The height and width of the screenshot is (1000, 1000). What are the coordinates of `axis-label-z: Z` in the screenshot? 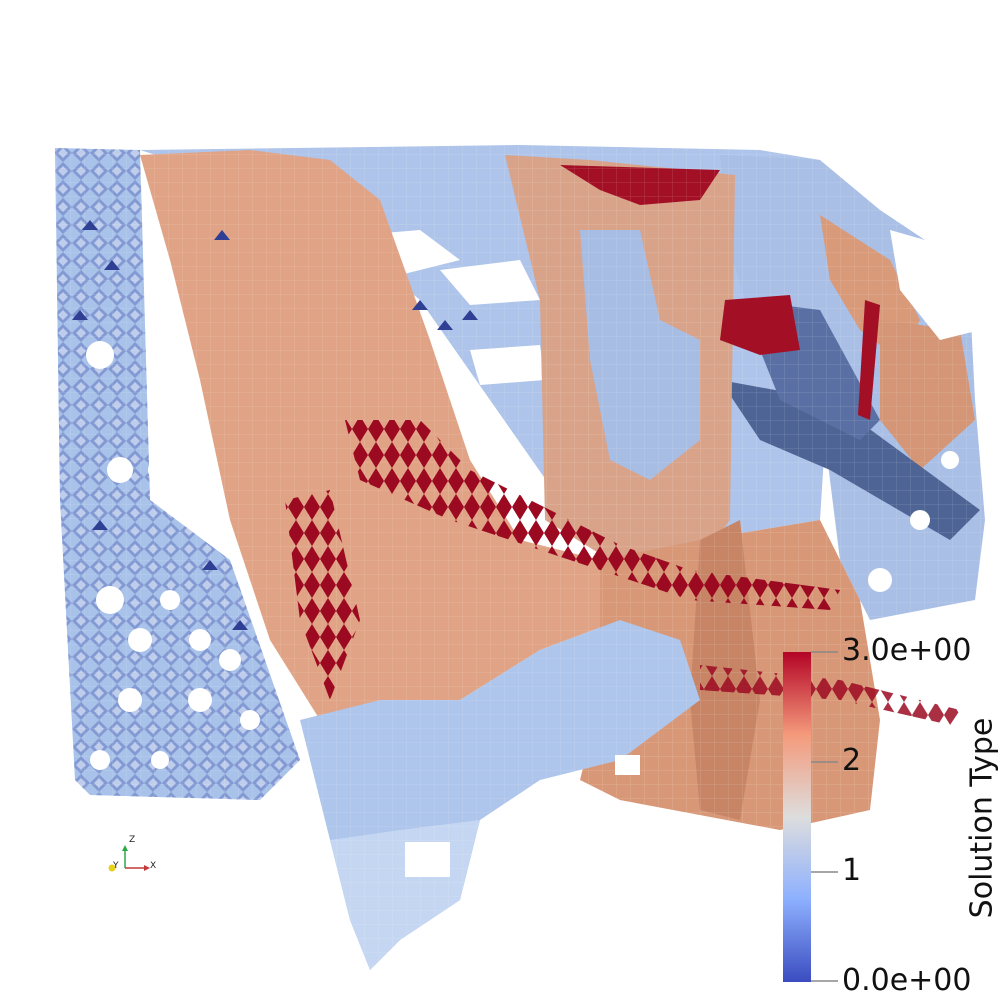 It's located at (132, 840).